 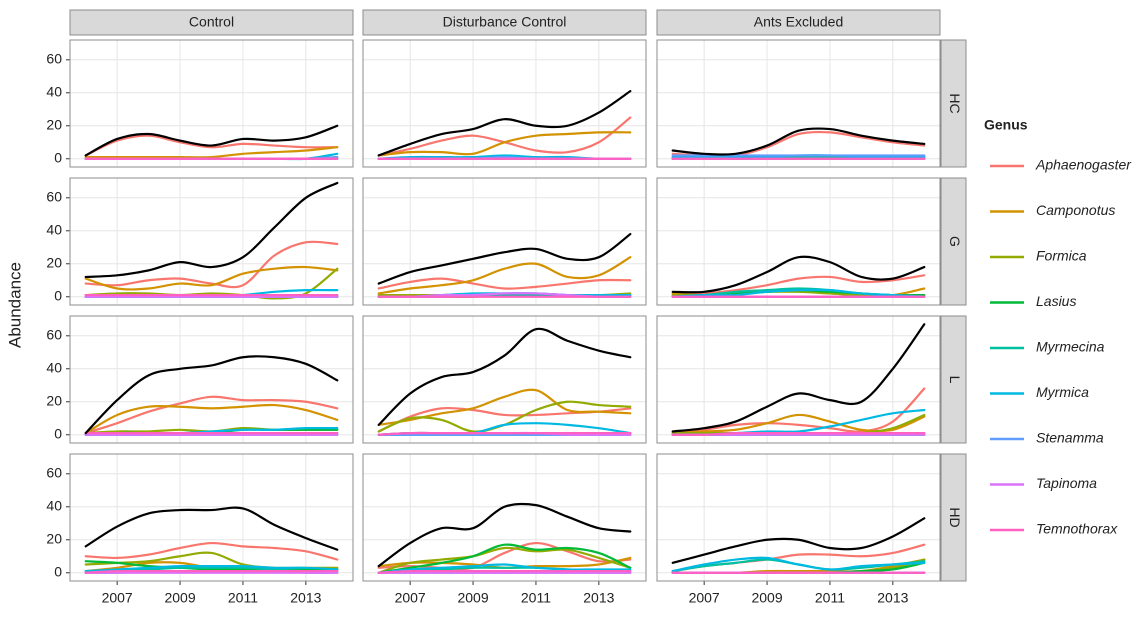 I want to click on row-label: HC, so click(x=955, y=103).